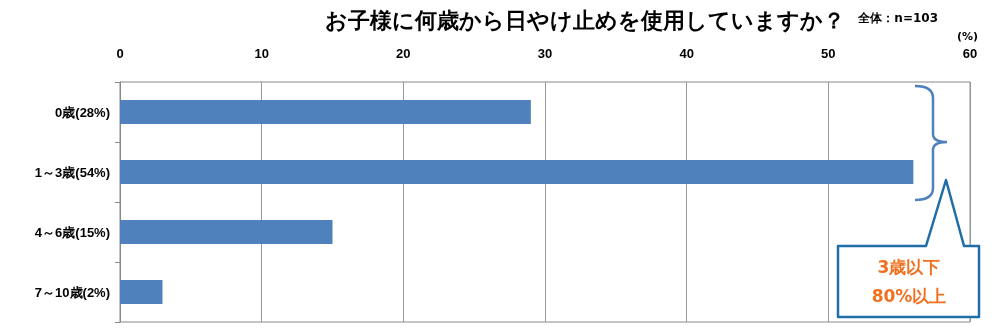 The height and width of the screenshot is (336, 1008). I want to click on x-tick-label: 20, so click(403, 53).